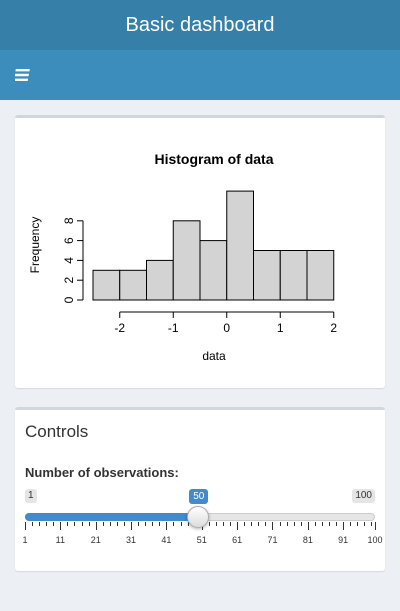 This screenshot has height=611, width=400. Describe the element at coordinates (25, 540) in the screenshot. I see `slider-tick-label: 1` at that location.